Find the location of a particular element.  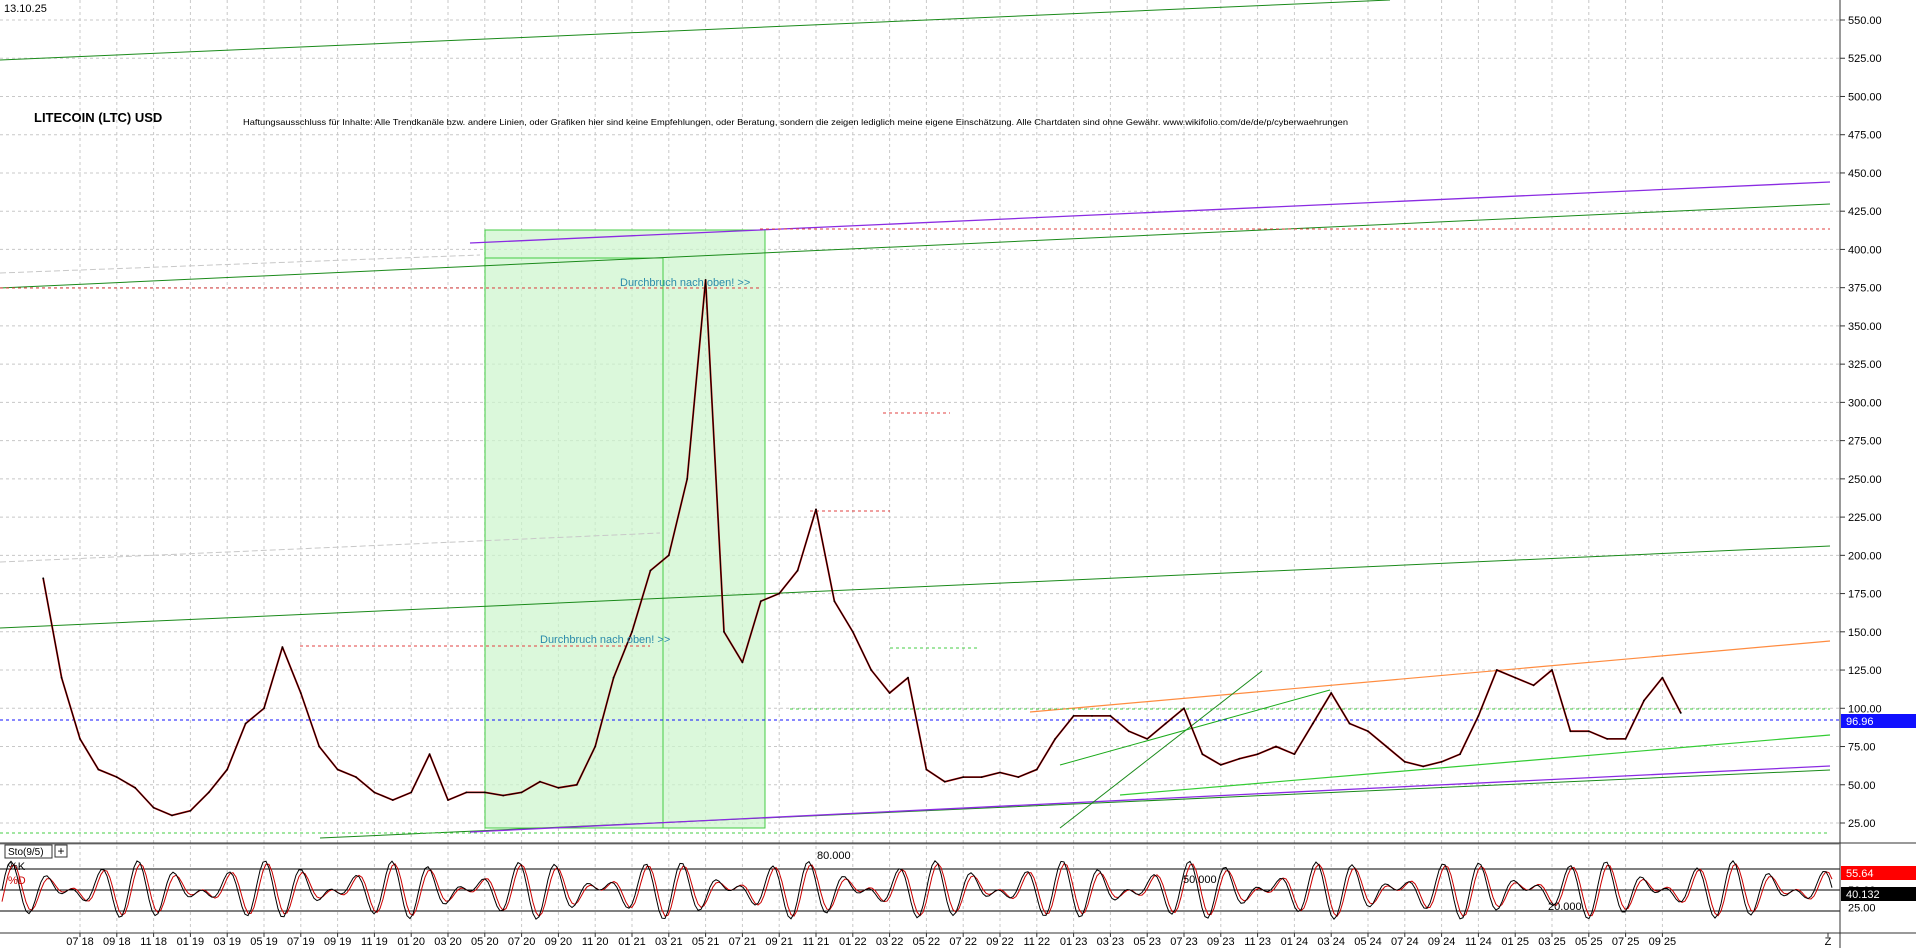

y-tick-label: 150.00 is located at coordinates (1865, 633).